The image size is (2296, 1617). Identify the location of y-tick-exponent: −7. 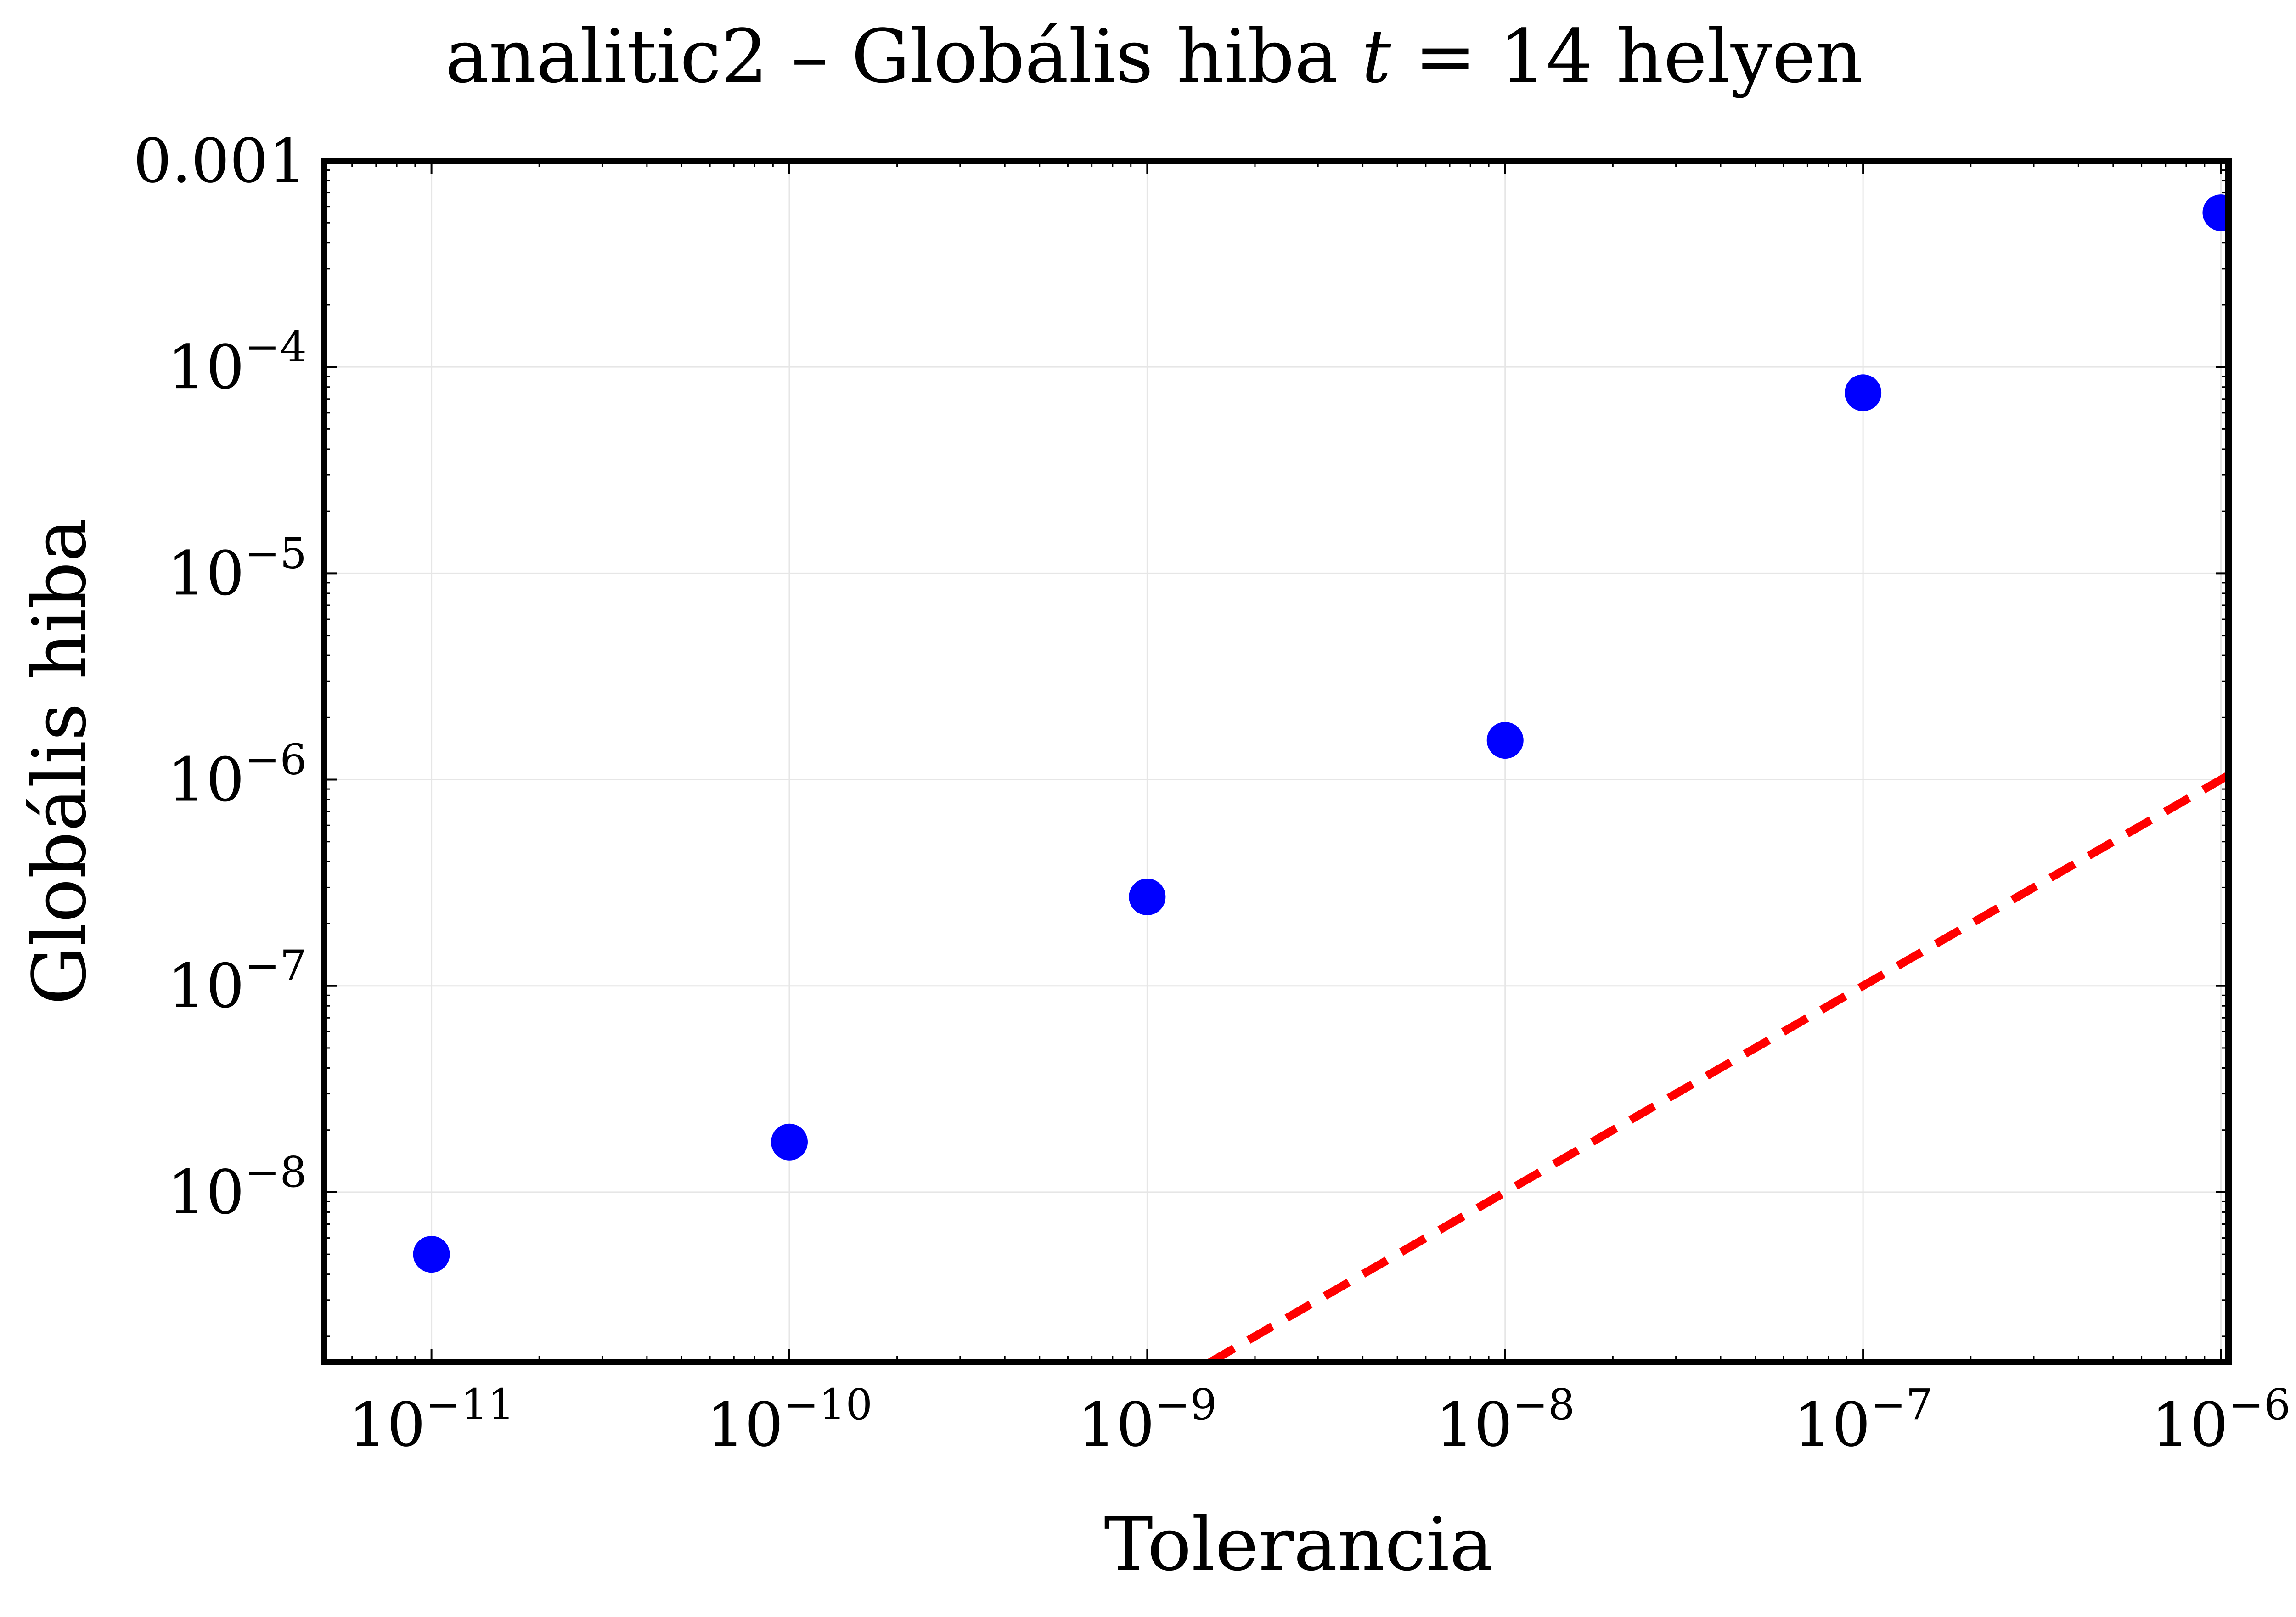
(275, 966).